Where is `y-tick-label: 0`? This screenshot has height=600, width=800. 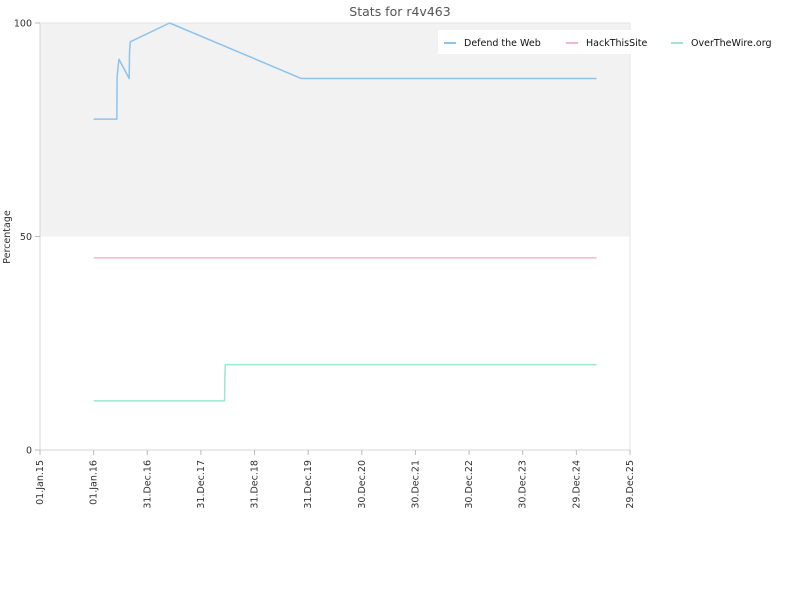
y-tick-label: 0 is located at coordinates (29, 451).